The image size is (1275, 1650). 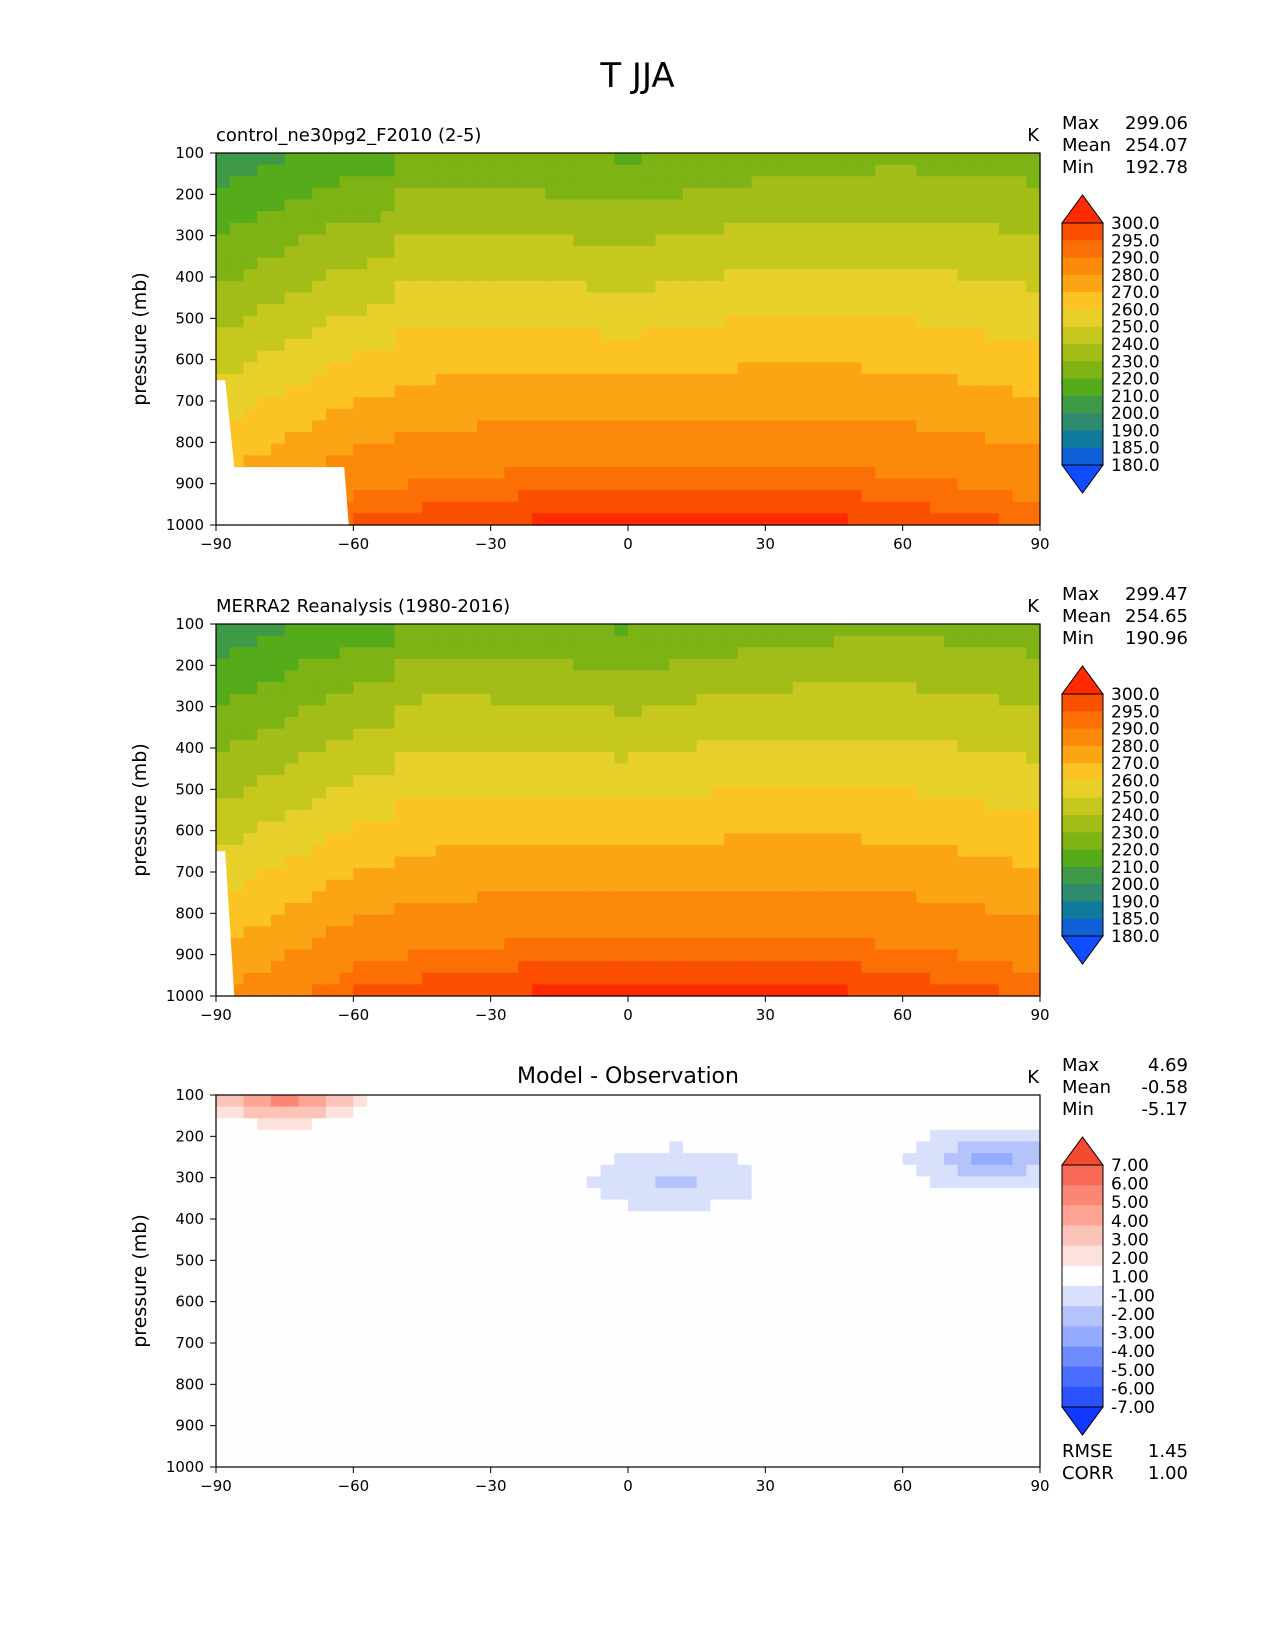 I want to click on stat-value: 192.78, so click(x=1156, y=167).